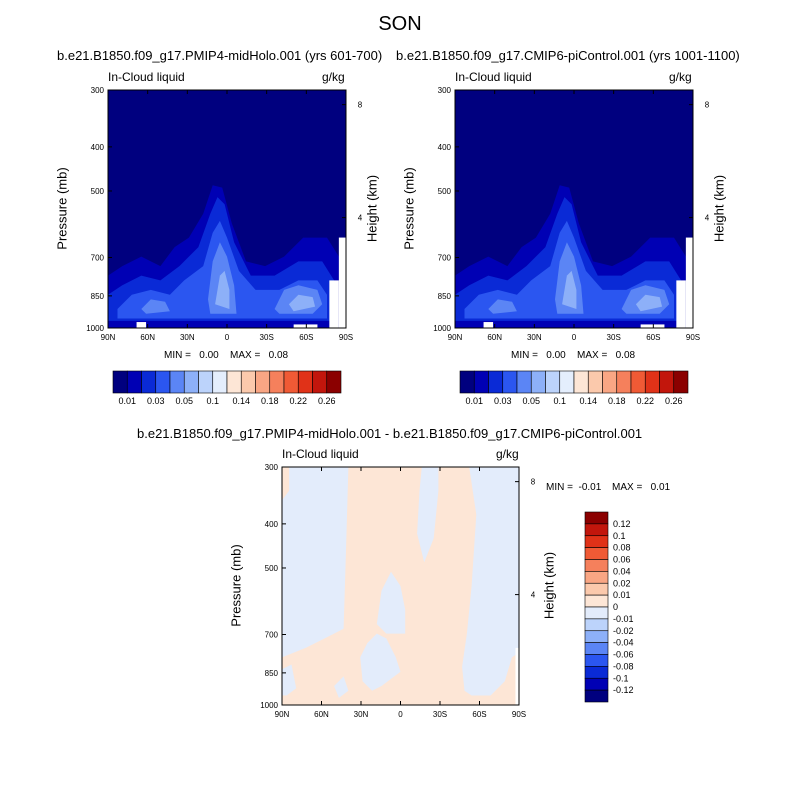 This screenshot has height=800, width=800. I want to click on panel3-colorbar-label: 0.08, so click(622, 548).